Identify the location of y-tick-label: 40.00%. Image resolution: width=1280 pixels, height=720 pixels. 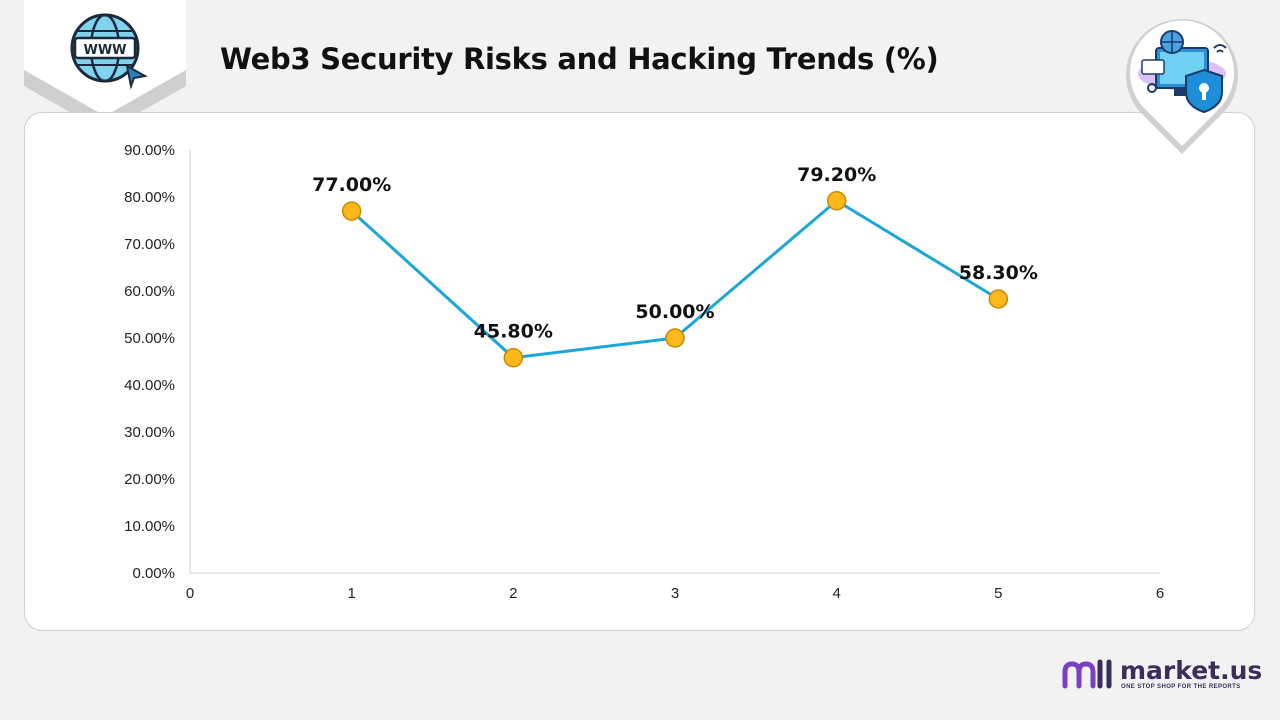
(149, 385).